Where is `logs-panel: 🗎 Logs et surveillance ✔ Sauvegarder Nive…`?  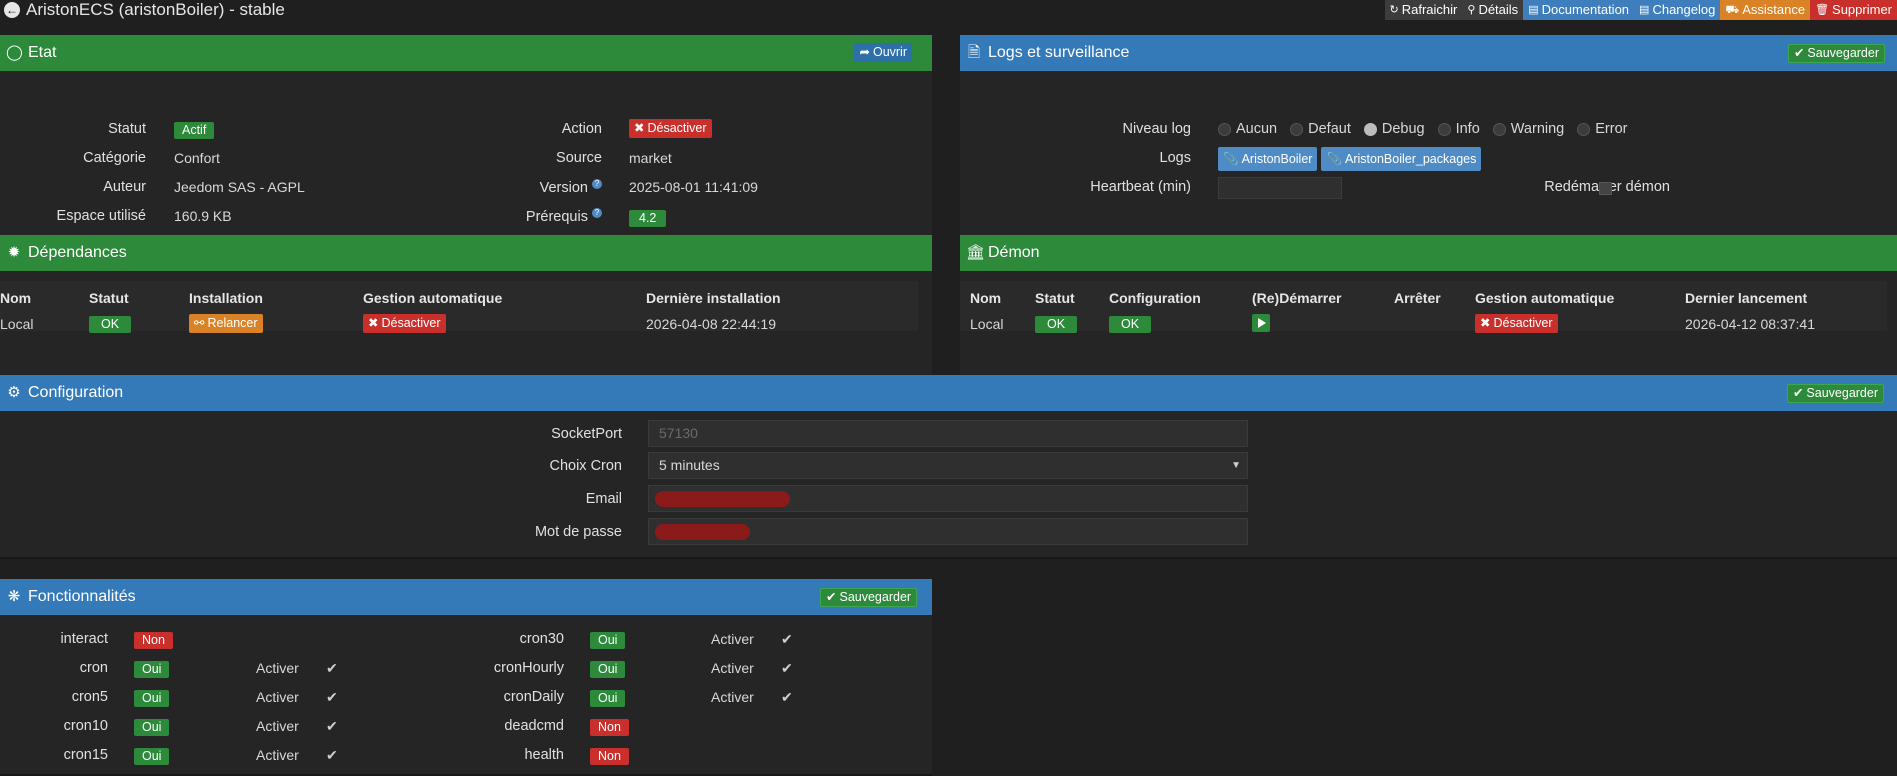 logs-panel: 🗎 Logs et surveillance ✔ Sauvegarder Nive… is located at coordinates (1428, 143).